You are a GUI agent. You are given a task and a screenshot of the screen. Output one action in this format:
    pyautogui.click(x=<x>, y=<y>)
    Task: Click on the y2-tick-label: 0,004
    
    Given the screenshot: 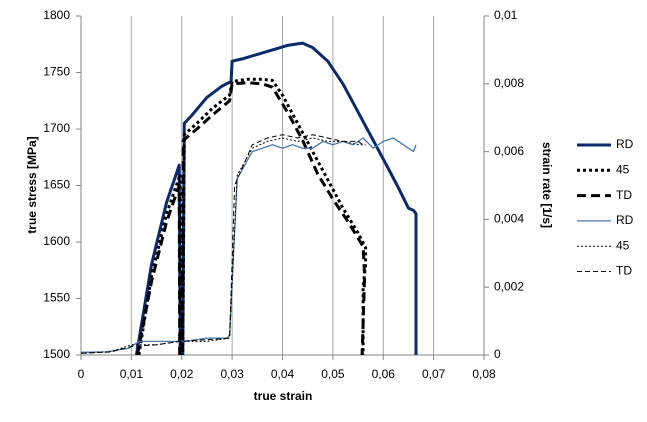 What is the action you would take?
    pyautogui.click(x=509, y=219)
    